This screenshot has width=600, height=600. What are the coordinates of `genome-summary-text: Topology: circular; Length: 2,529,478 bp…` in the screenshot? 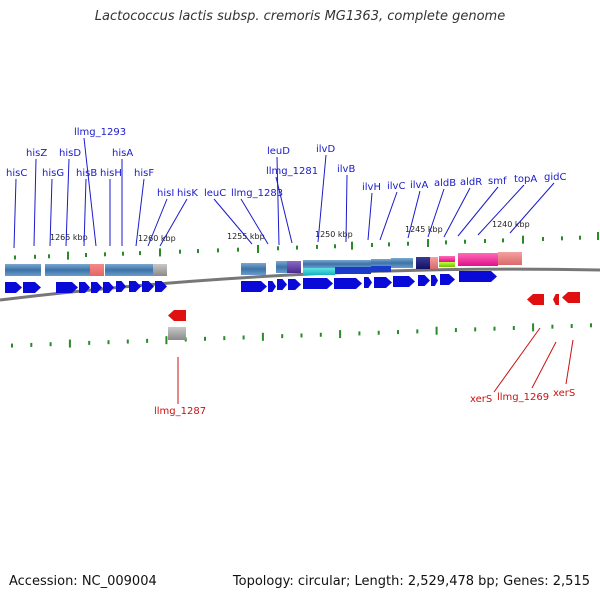 It's located at (411, 581).